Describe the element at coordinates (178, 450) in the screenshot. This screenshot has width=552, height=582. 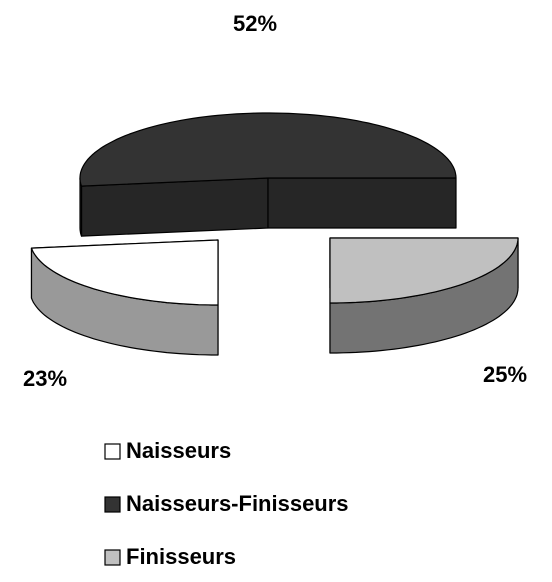
I see `legend-label: Naisseurs` at that location.